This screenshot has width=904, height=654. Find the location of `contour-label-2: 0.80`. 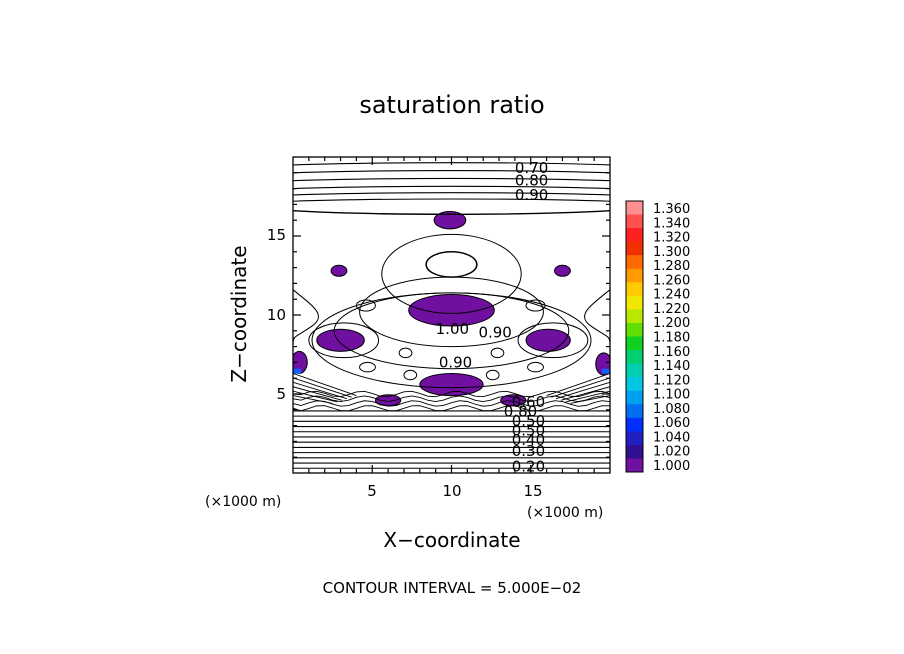

contour-label-2: 0.80 is located at coordinates (531, 181).